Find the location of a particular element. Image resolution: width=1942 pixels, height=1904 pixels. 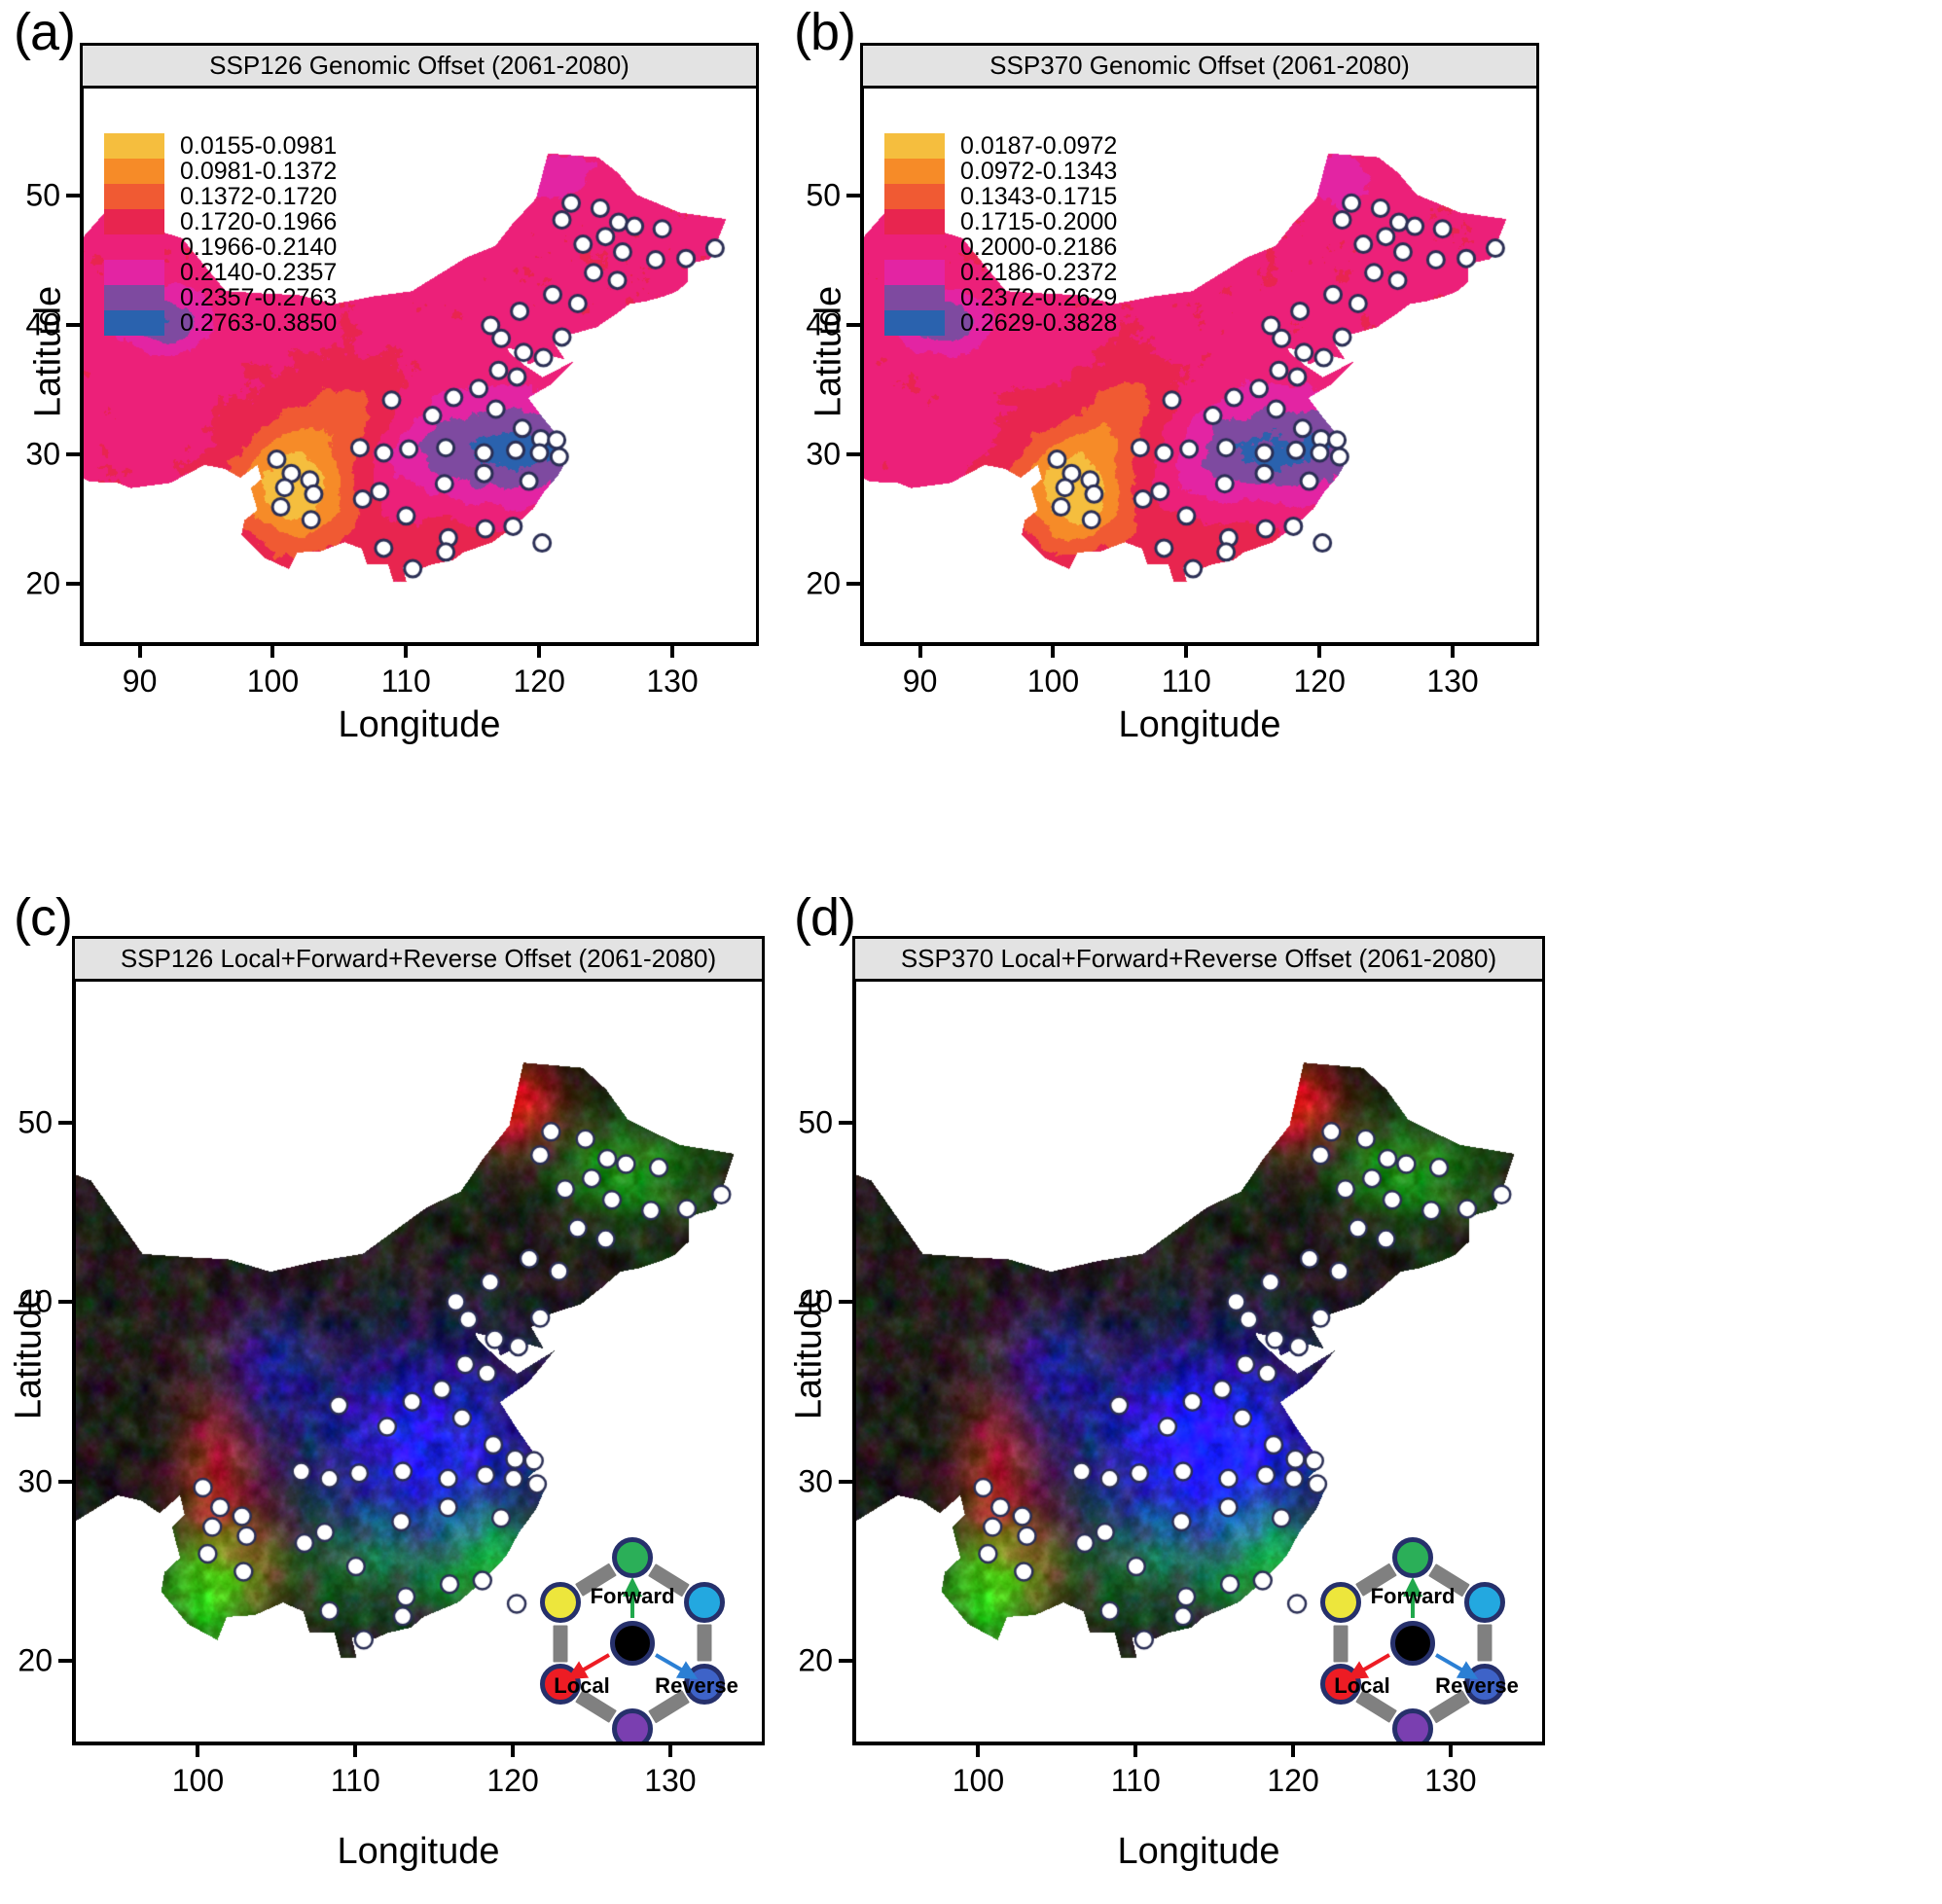

panel-c-letter: (c) is located at coordinates (44, 917).